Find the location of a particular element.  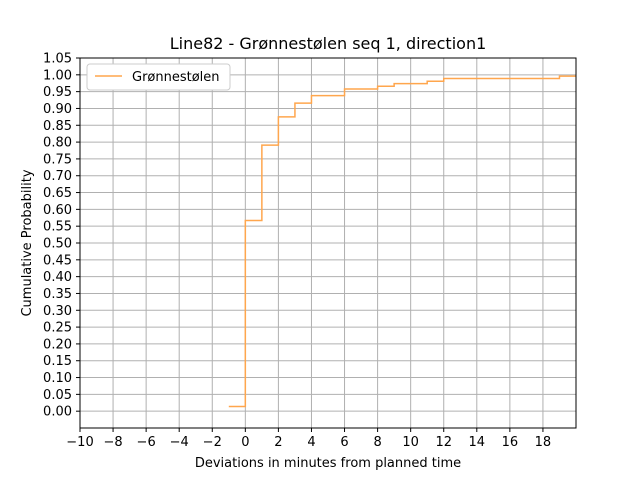

y-tick-label: 0.00 is located at coordinates (57, 412).